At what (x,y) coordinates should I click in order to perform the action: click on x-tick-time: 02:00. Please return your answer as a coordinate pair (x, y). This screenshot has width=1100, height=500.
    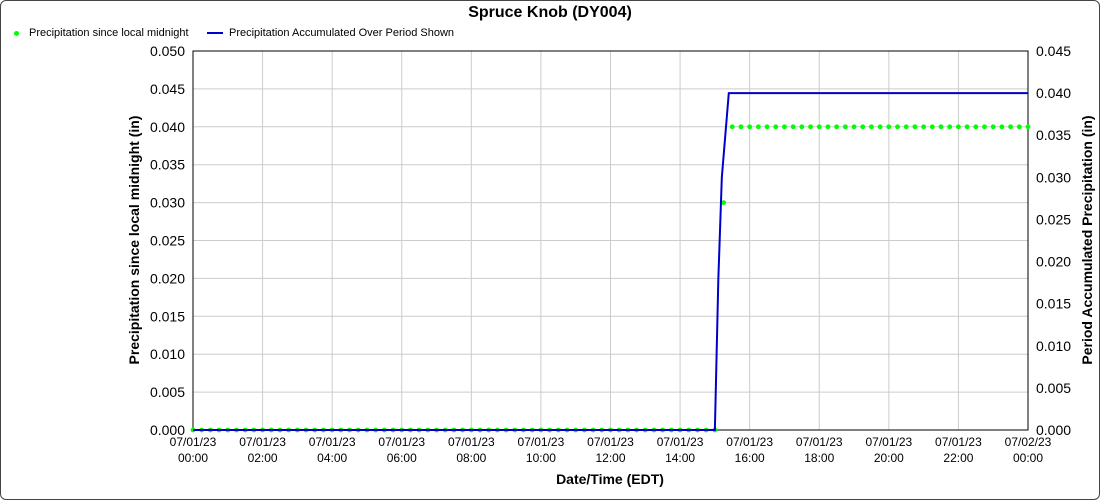
    Looking at the image, I should click on (263, 458).